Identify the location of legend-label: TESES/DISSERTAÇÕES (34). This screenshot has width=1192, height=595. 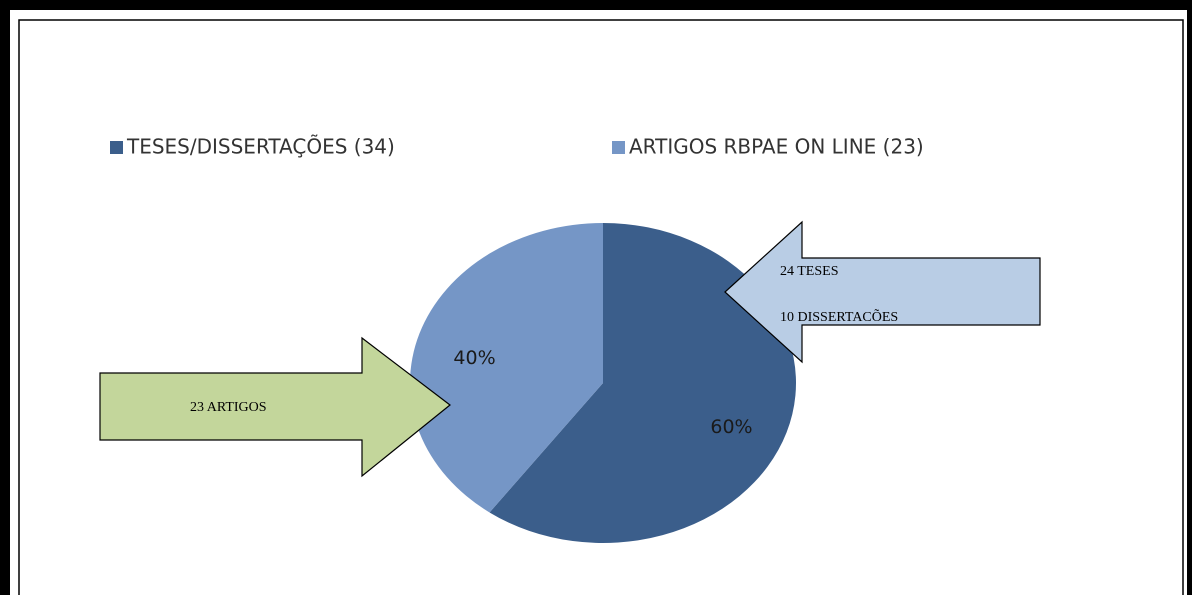
(260, 147).